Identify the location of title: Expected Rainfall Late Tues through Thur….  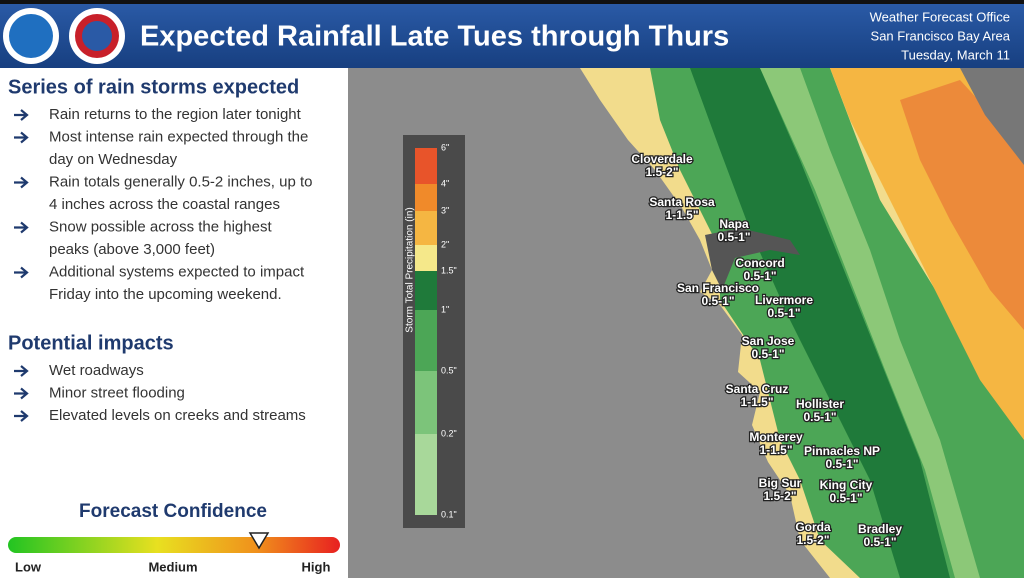
(434, 37).